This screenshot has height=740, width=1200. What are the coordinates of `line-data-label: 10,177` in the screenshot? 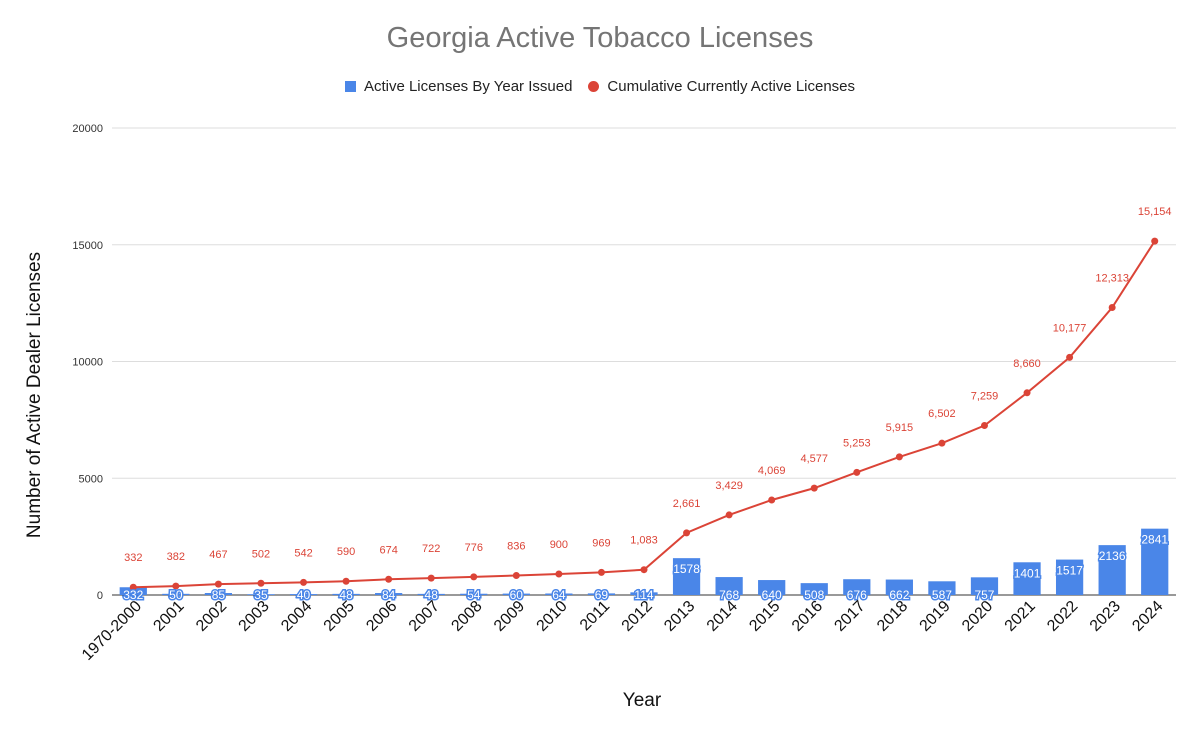 It's located at (1070, 328).